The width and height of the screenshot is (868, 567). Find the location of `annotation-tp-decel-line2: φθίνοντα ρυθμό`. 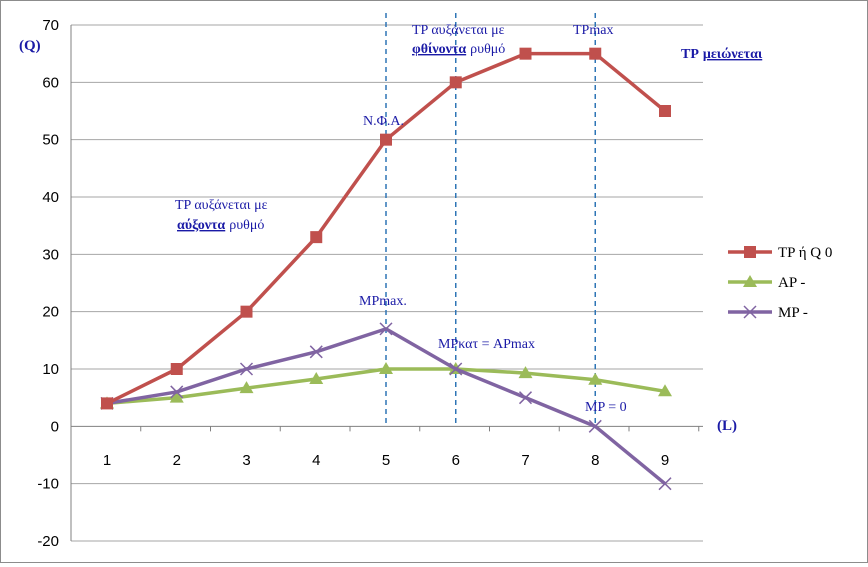

annotation-tp-decel-line2: φθίνοντα ρυθμό is located at coordinates (458, 49).